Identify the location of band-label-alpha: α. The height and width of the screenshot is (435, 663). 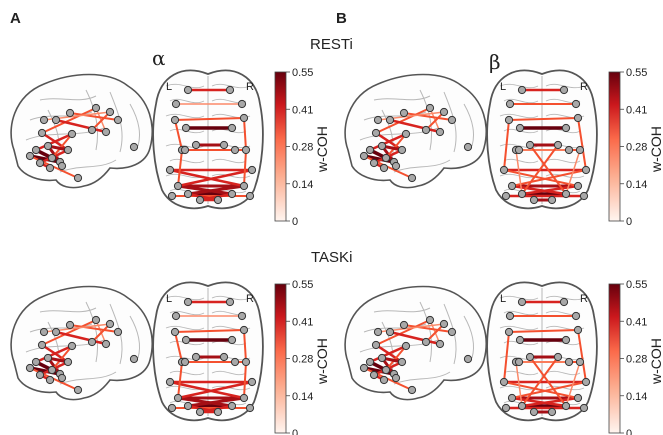
(159, 58).